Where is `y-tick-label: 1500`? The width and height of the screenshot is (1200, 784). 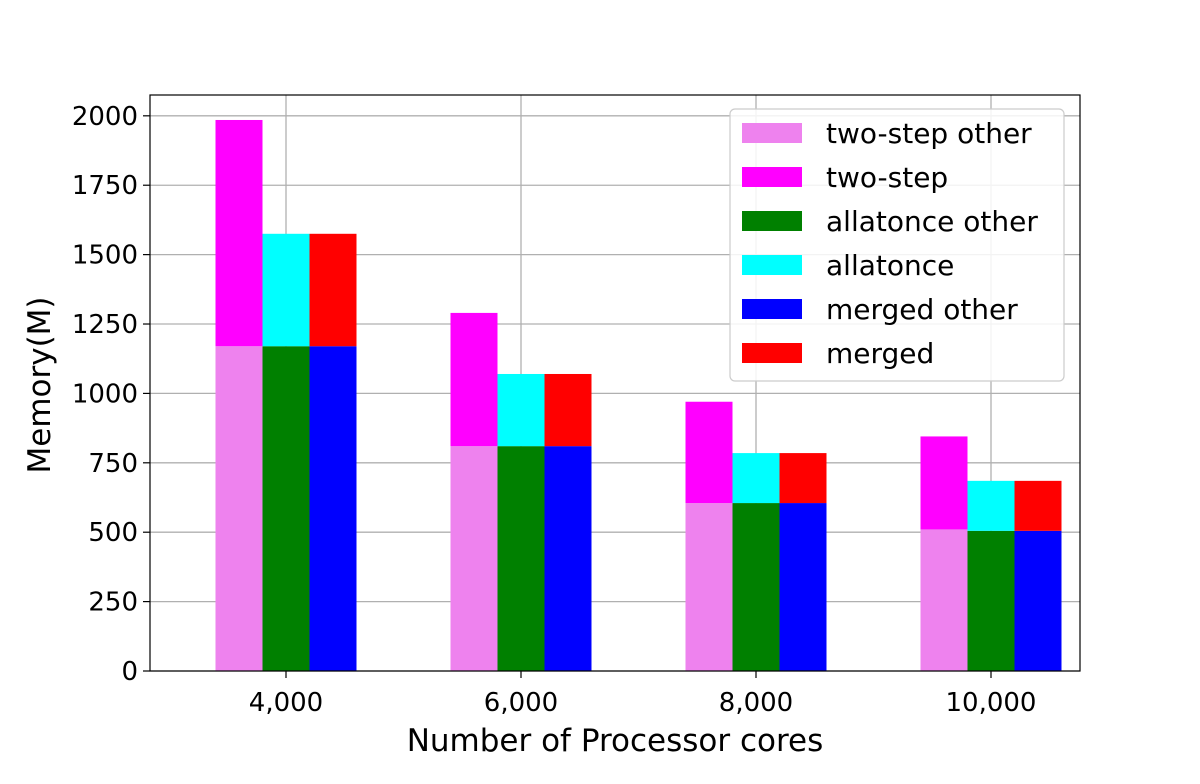
y-tick-label: 1500 is located at coordinates (105, 256).